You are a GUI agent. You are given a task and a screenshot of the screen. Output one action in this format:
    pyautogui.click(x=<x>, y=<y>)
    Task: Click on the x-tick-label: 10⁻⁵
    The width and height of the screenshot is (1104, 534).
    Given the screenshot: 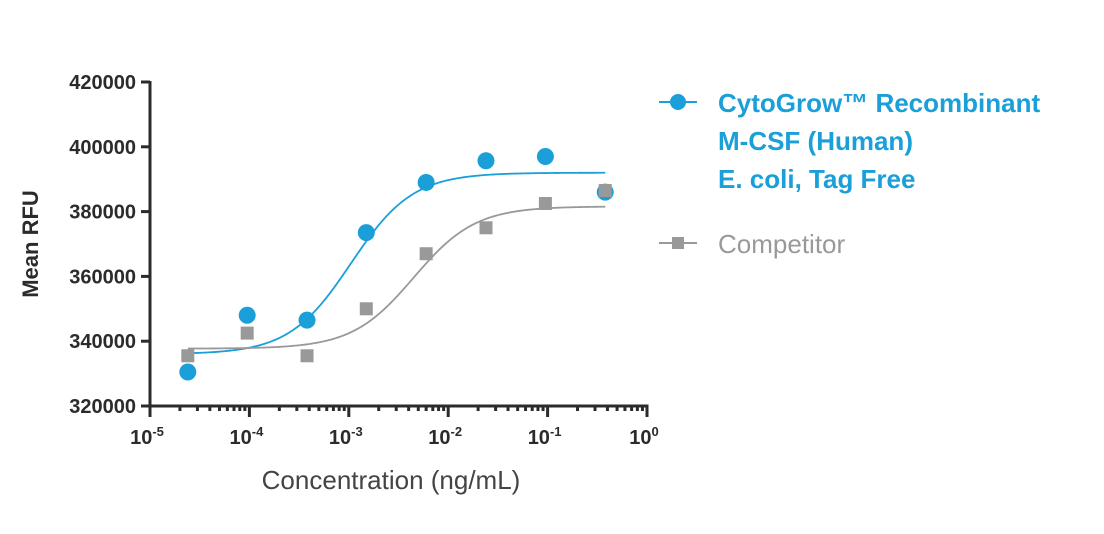 What is the action you would take?
    pyautogui.click(x=147, y=436)
    